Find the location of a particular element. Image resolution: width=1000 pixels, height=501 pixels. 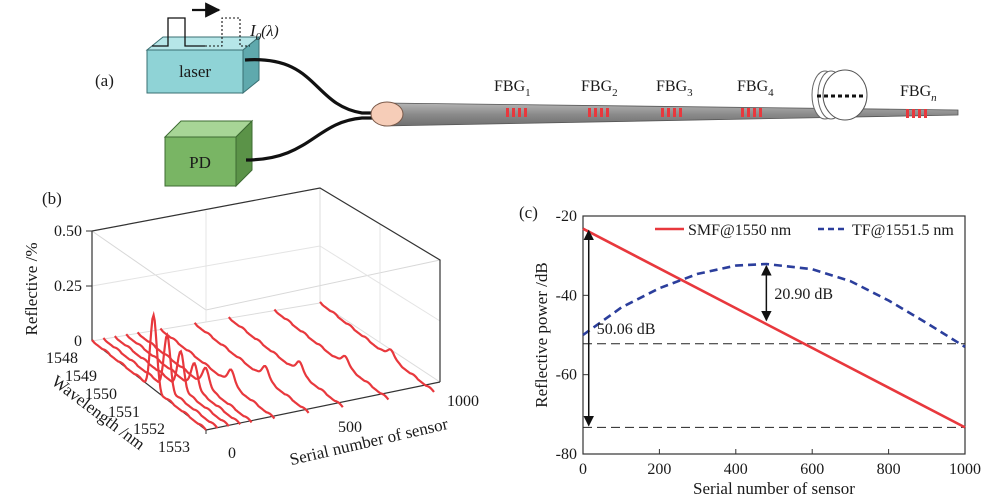

fbg-3-grating is located at coordinates (671, 112).